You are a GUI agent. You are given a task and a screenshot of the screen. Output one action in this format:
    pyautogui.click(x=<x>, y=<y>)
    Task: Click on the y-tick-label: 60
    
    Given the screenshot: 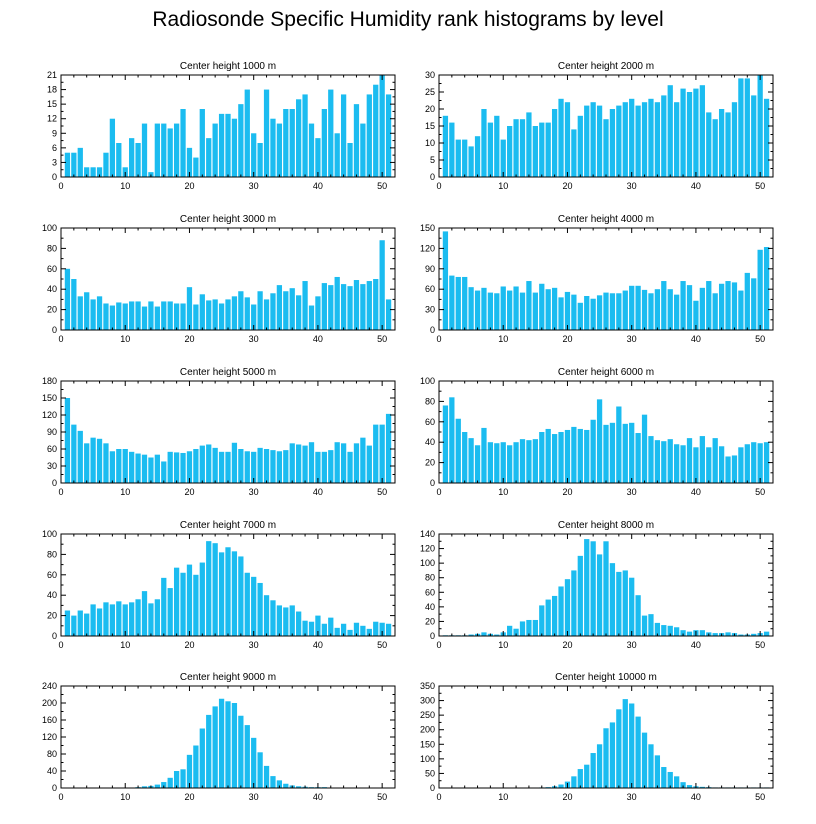 What is the action you would take?
    pyautogui.click(x=52, y=575)
    